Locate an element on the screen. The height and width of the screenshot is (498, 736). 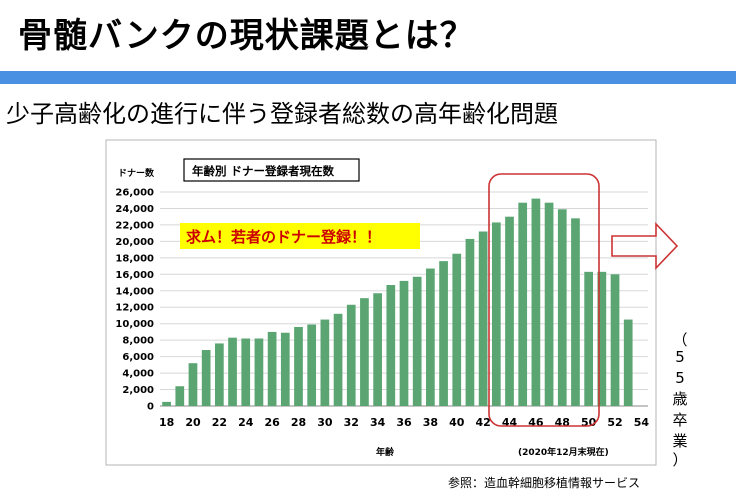
side-note: （5 5 歳卒業） is located at coordinates (679, 400).